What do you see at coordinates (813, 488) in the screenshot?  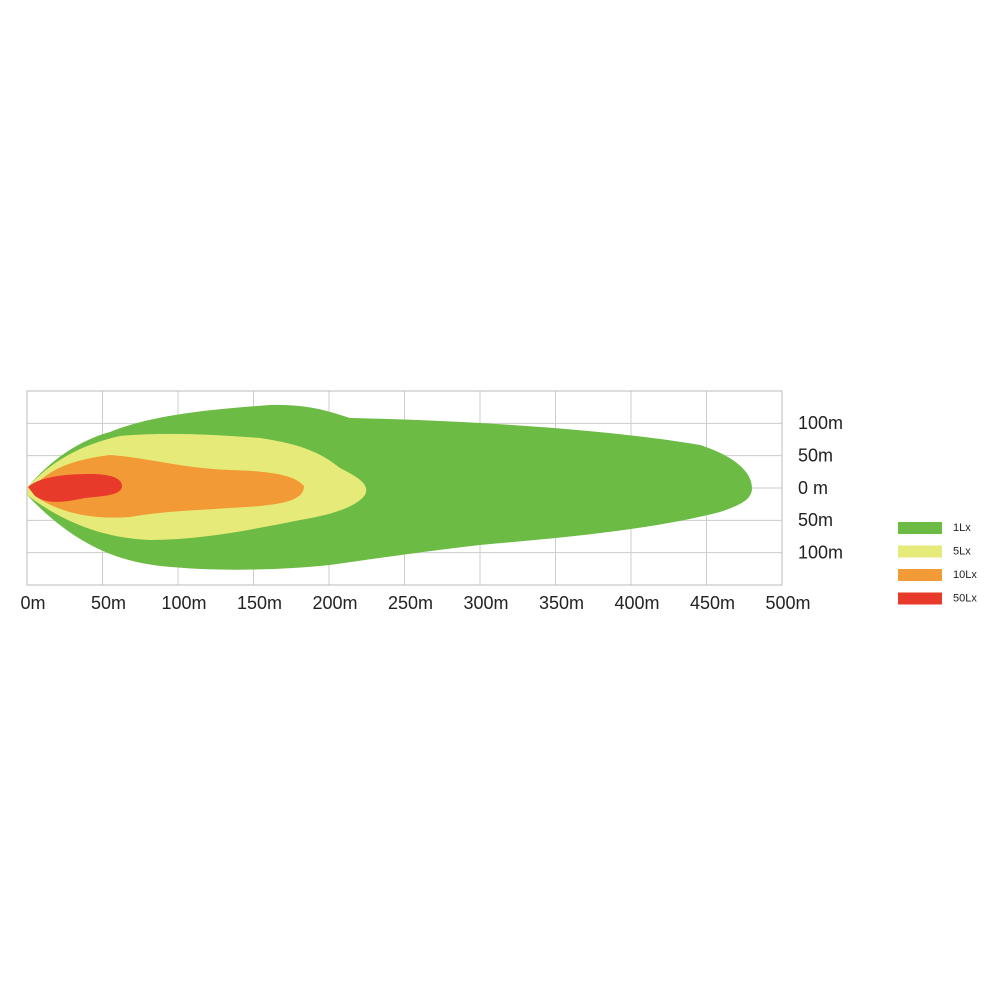 I see `y-tick-label: 0 m` at bounding box center [813, 488].